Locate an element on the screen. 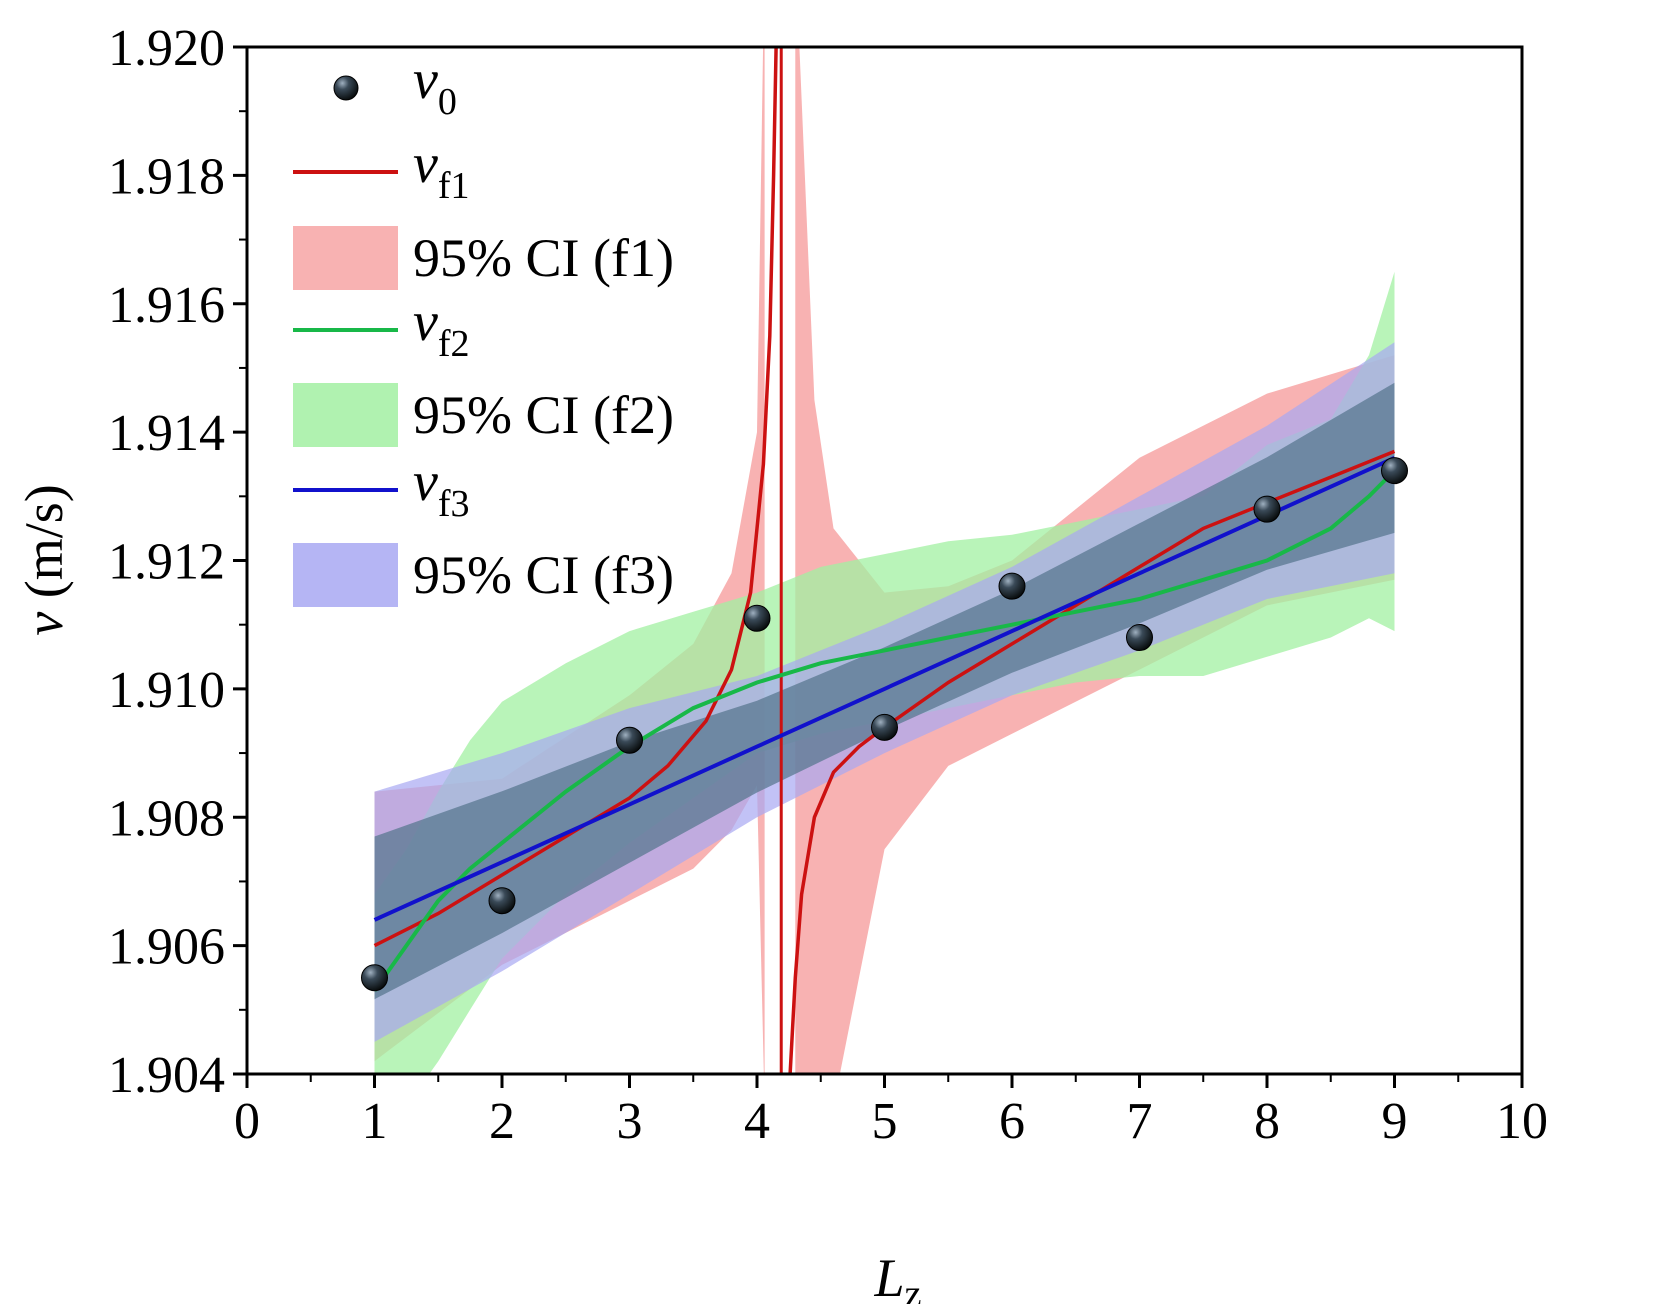 The height and width of the screenshot is (1304, 1660). legend-label-vf1: vf1 is located at coordinates (441, 170).